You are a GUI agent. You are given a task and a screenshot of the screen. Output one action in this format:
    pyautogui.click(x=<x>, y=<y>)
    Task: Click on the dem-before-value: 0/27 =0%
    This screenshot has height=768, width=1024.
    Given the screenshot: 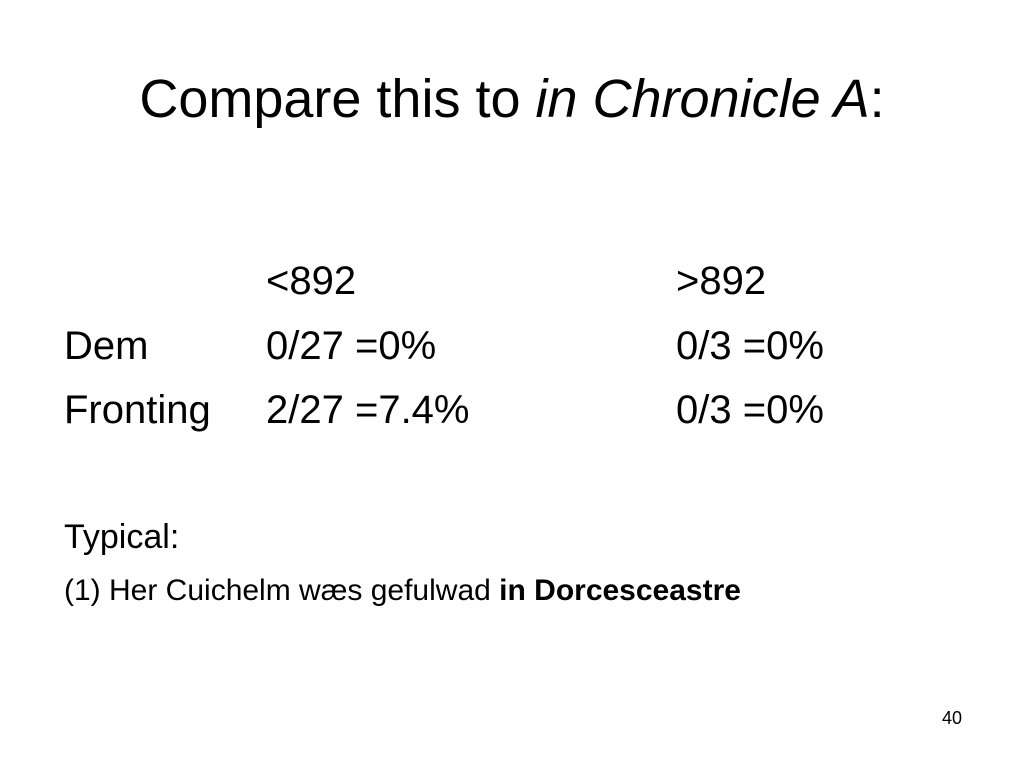 What is the action you would take?
    pyautogui.click(x=351, y=346)
    